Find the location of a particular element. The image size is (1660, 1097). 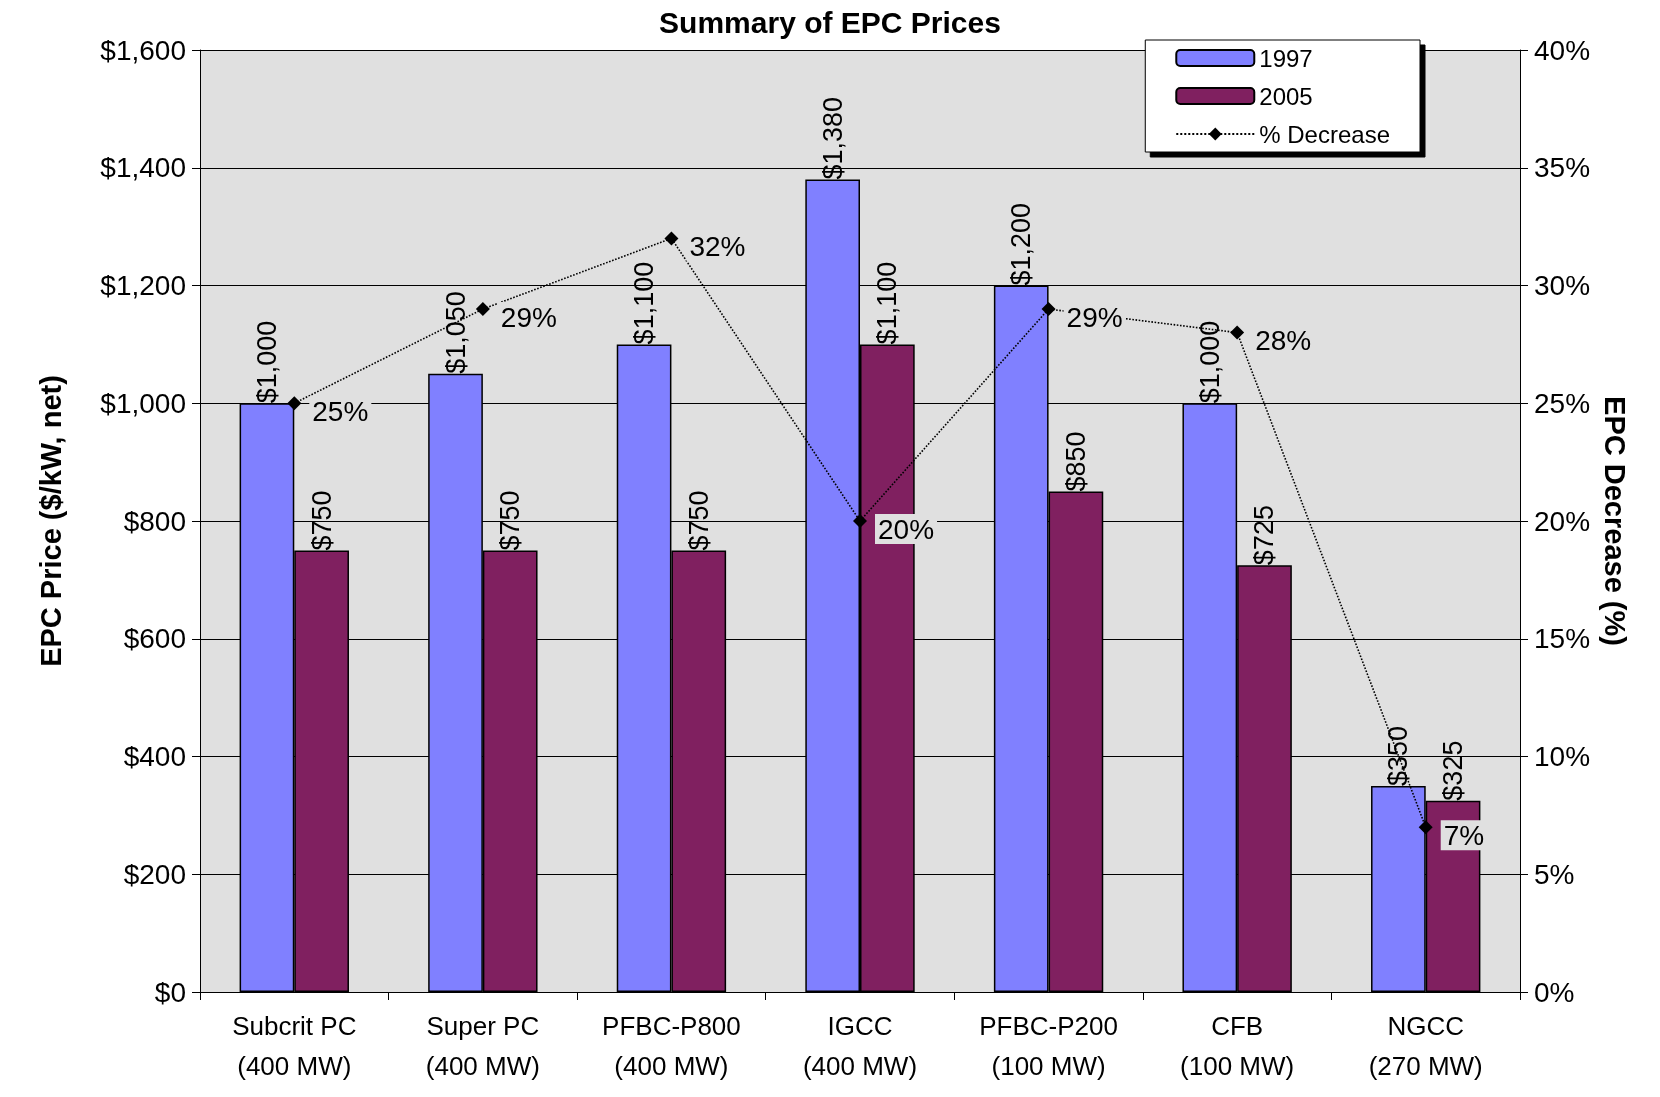

x-tick-label: NGCC (270 MW) is located at coordinates (1425, 1046).